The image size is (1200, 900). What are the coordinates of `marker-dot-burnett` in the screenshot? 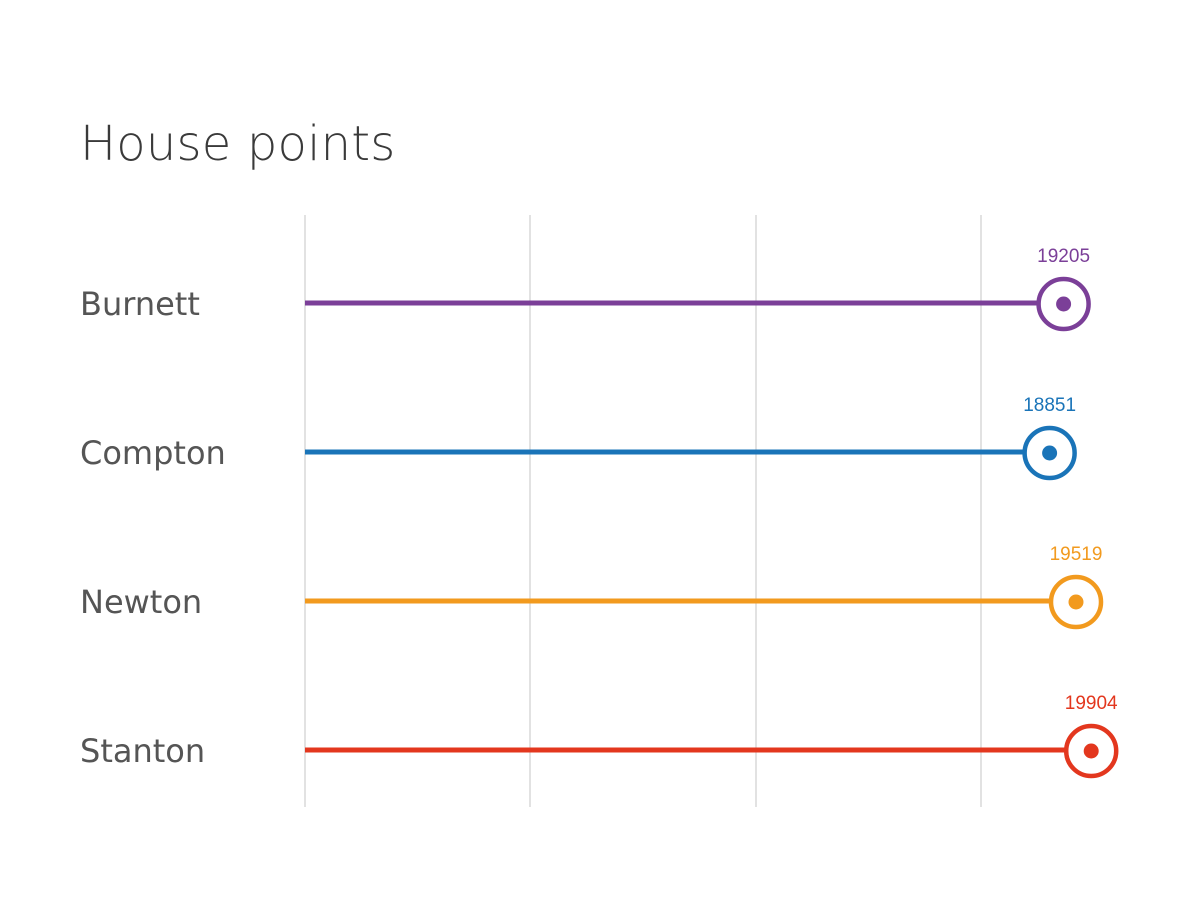 It's located at (1064, 304).